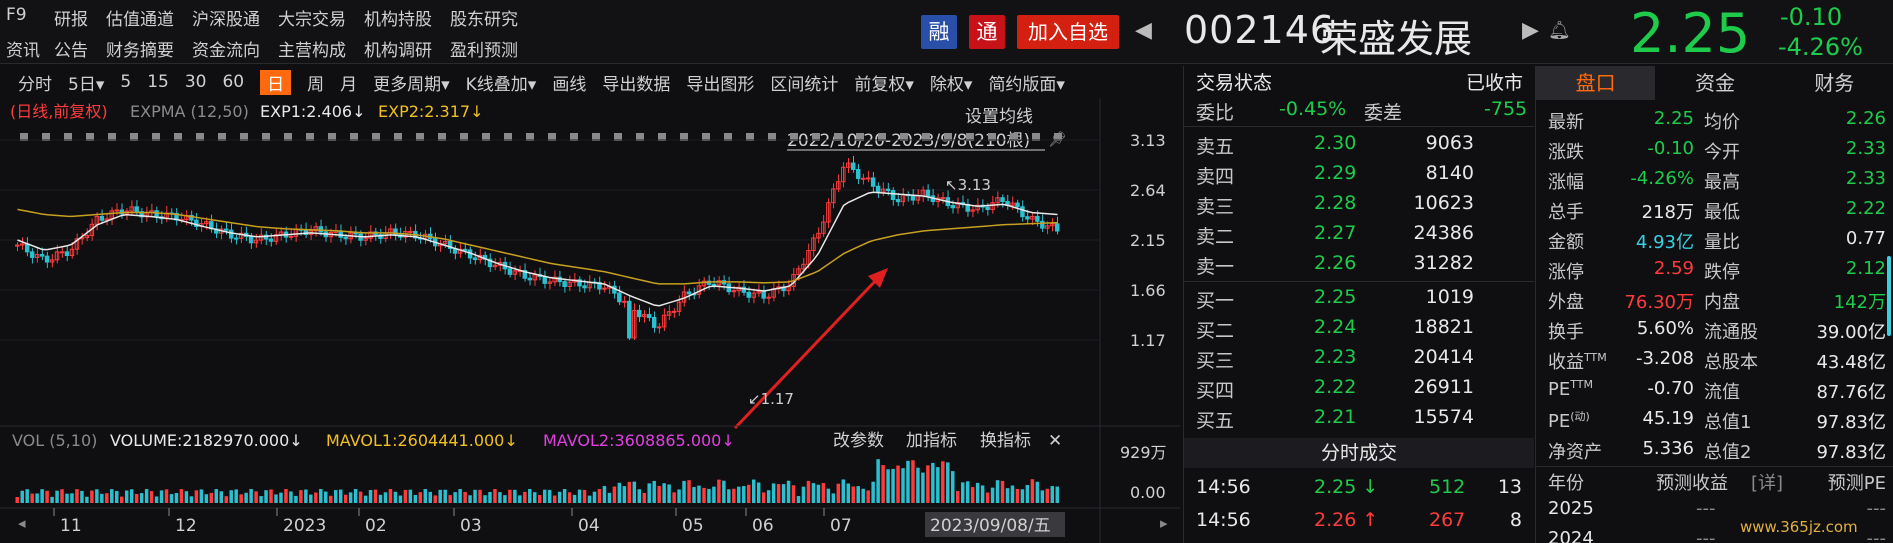  I want to click on toolbar-item: 前复权▾, so click(884, 84).